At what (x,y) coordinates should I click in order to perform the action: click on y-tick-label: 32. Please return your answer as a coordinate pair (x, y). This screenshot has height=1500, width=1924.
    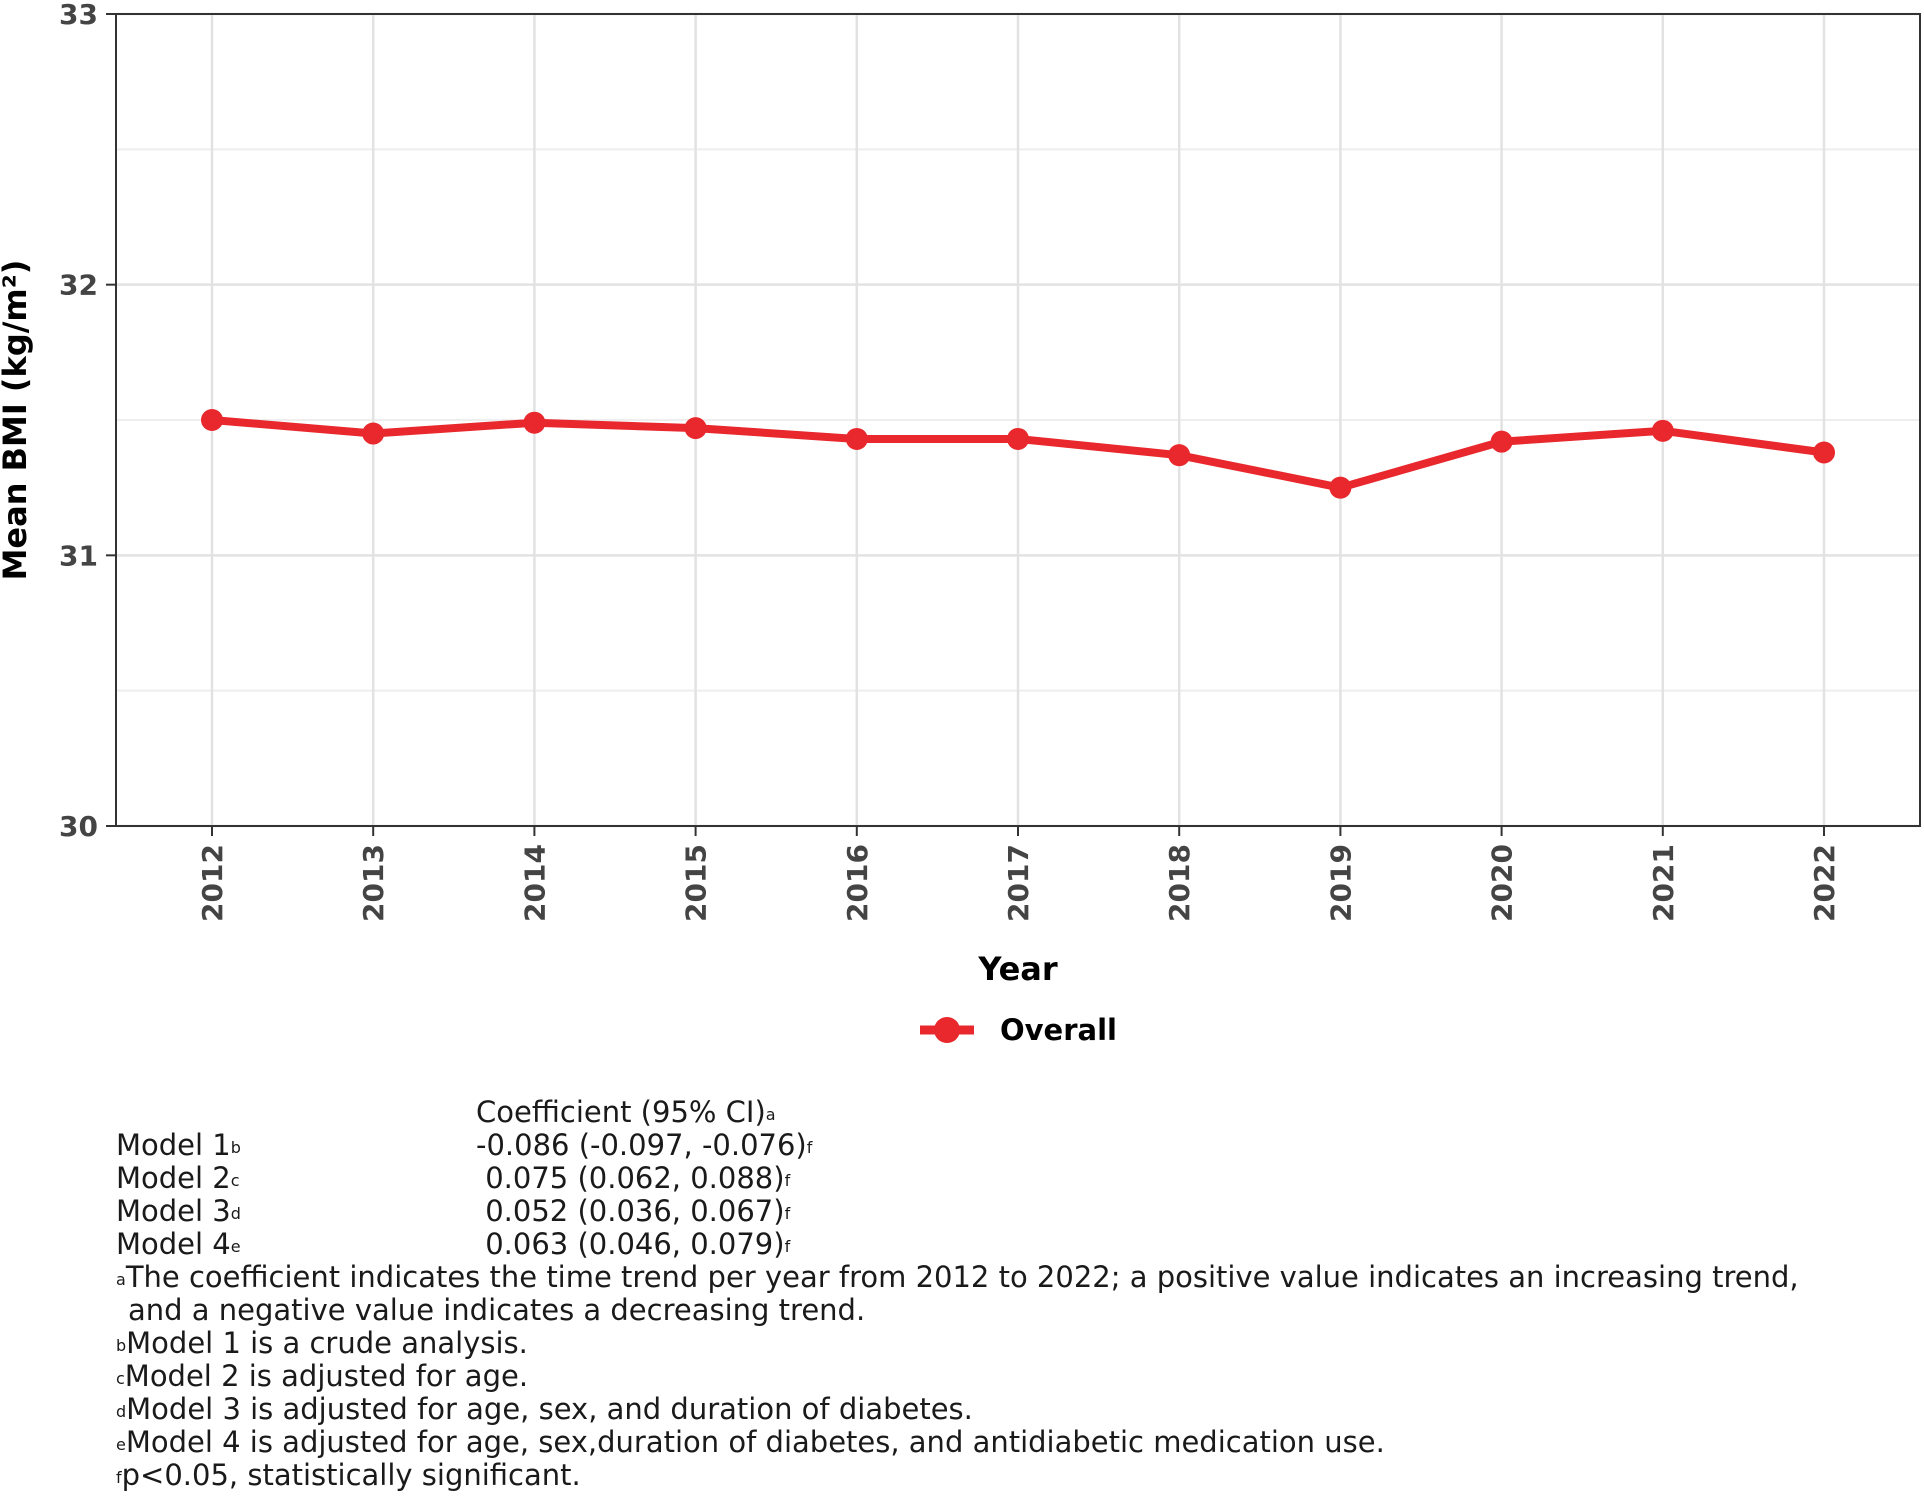
    Looking at the image, I should click on (78, 285).